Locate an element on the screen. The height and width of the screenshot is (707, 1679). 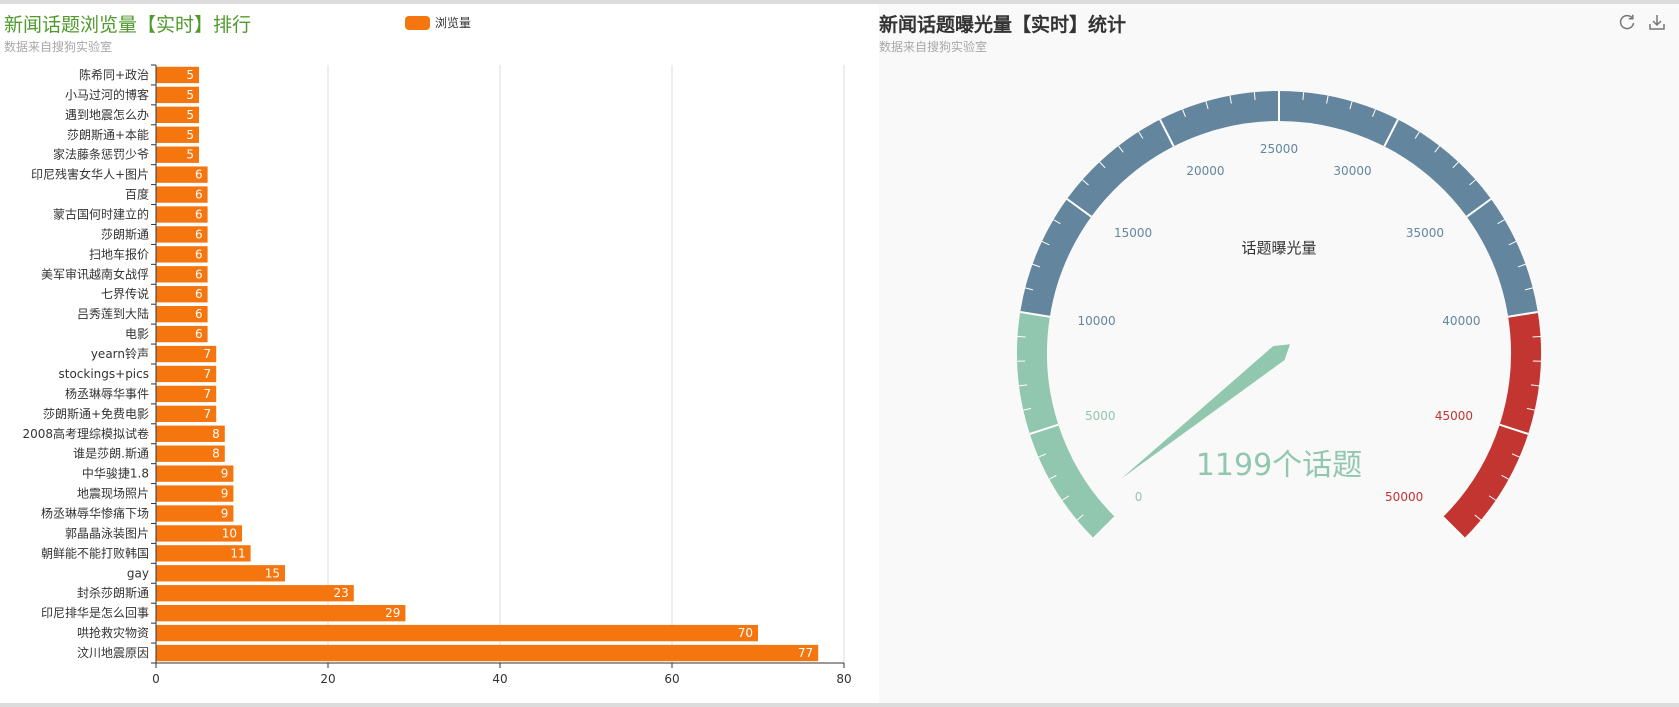
category-label: gay is located at coordinates (138, 573).